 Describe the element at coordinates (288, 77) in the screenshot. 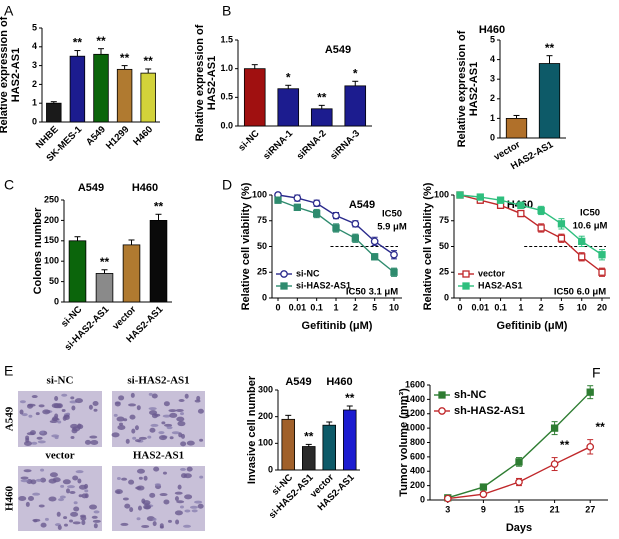

I see `significance: *` at that location.